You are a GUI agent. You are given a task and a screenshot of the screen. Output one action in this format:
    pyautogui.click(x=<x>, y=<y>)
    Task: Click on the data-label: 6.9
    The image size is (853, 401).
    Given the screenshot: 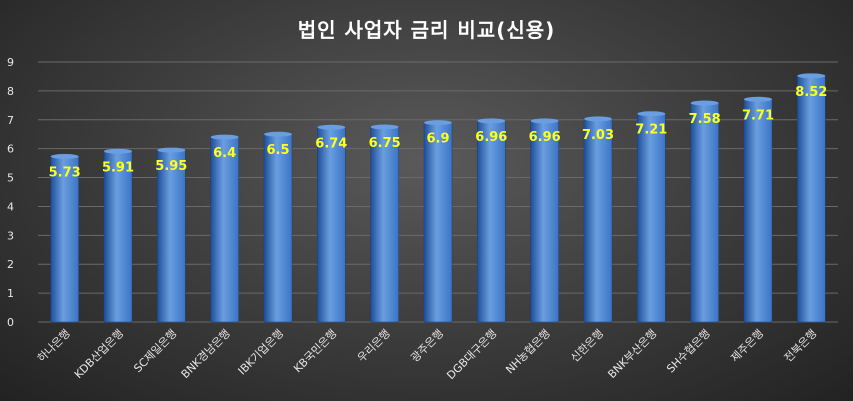 What is the action you would take?
    pyautogui.click(x=437, y=139)
    